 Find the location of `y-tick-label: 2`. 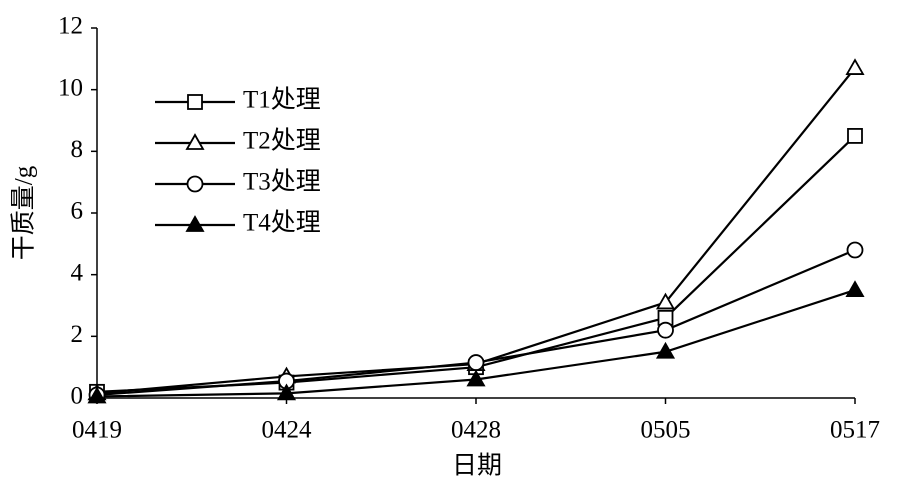

y-tick-label: 2 is located at coordinates (77, 334).